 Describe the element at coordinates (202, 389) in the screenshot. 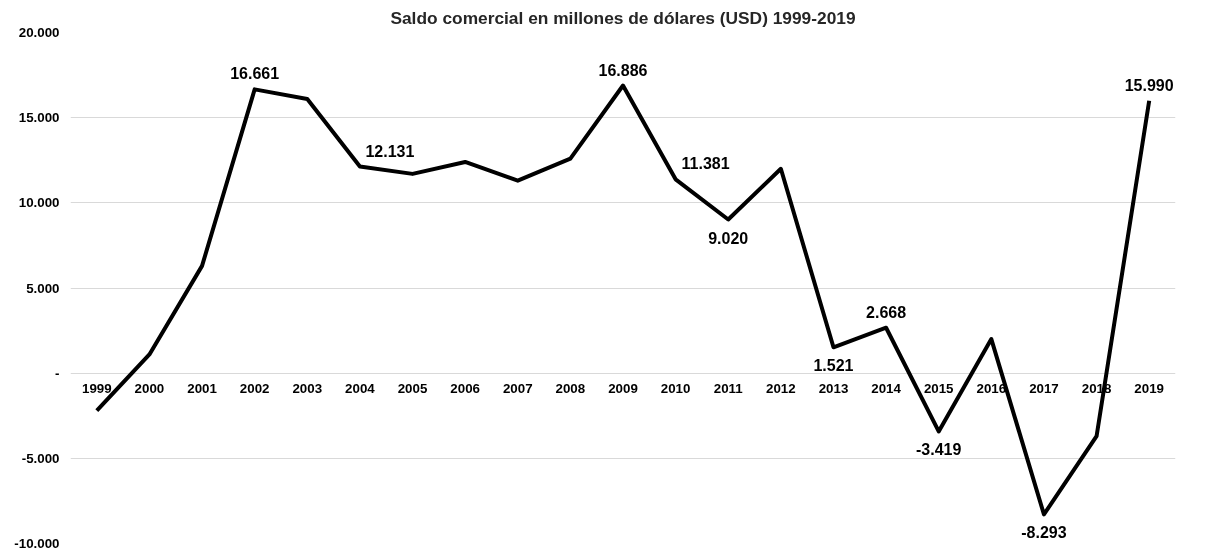

I see `x-tick-label: 2001` at that location.